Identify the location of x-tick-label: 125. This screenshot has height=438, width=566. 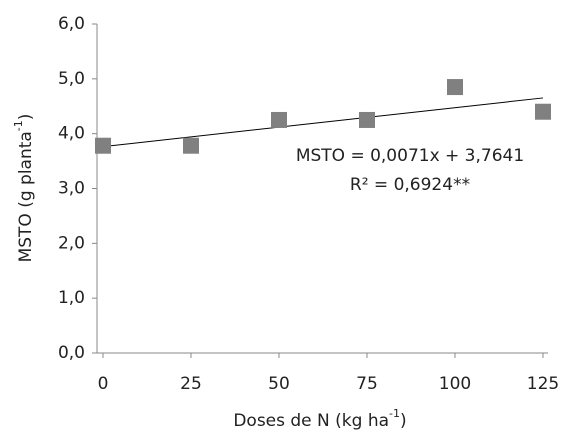
(543, 384).